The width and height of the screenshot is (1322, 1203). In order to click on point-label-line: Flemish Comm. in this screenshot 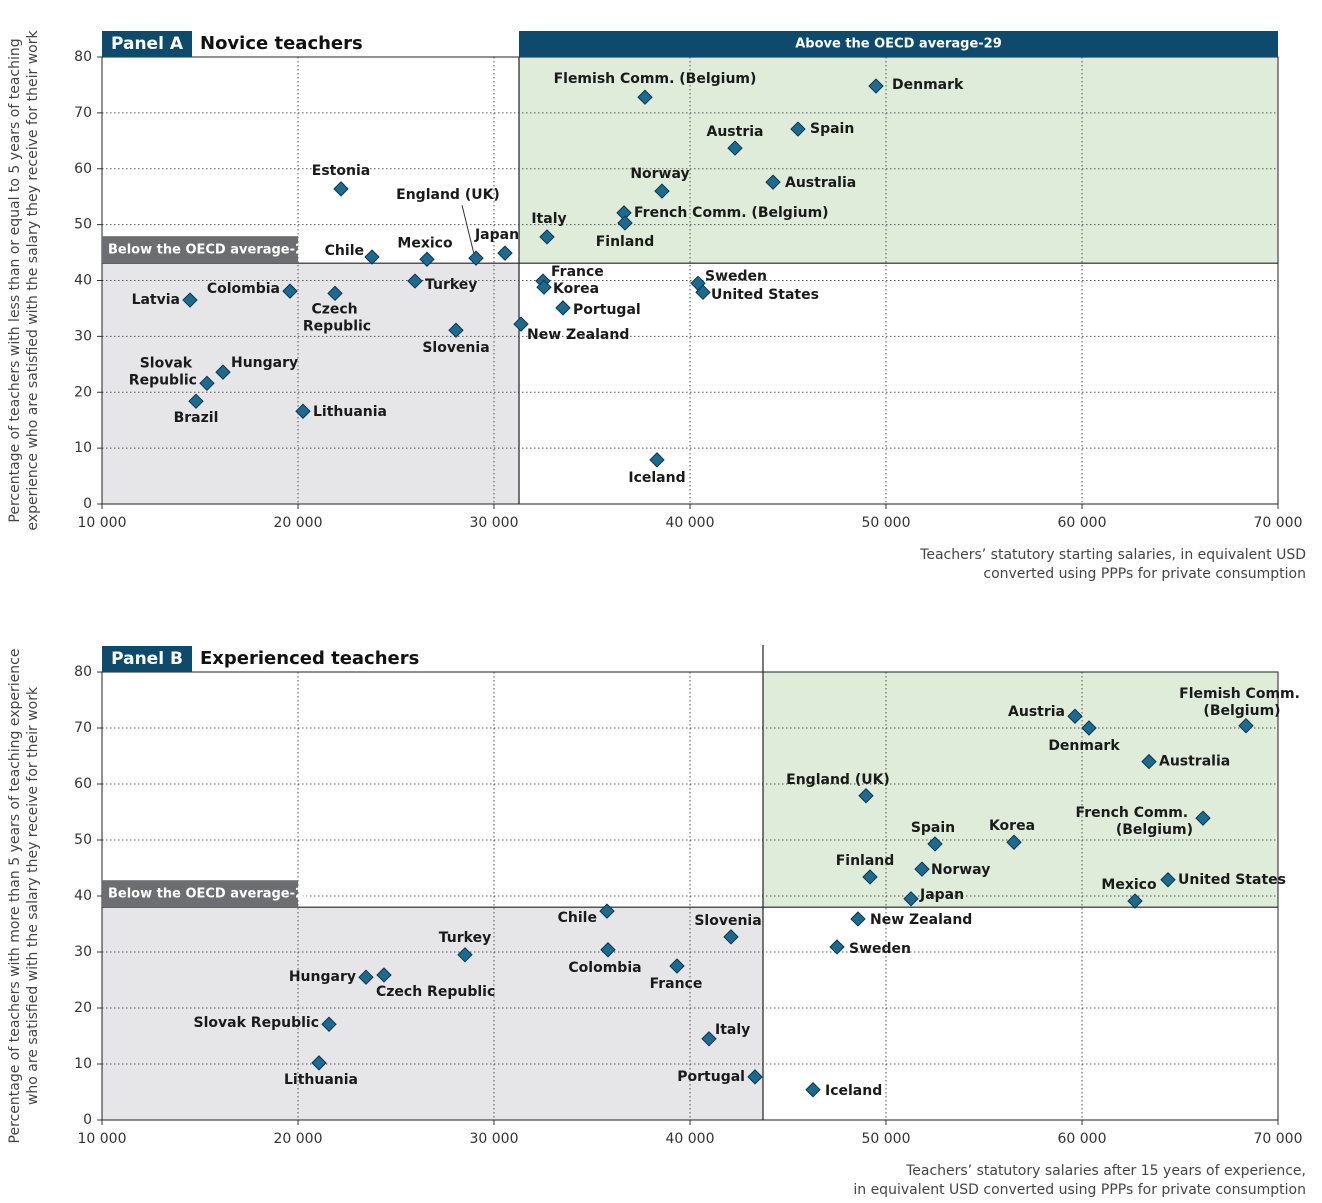, I will do `click(1242, 694)`.